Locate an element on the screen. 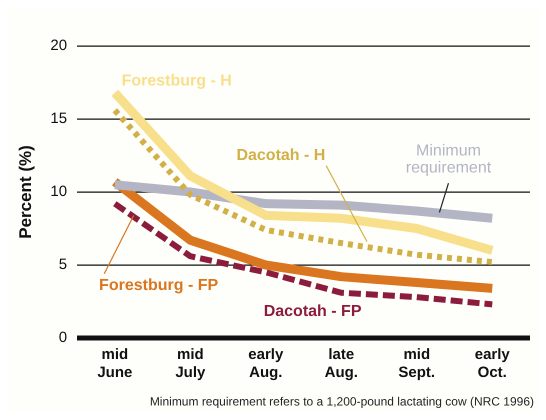  text: Dacotah - H is located at coordinates (281, 155).